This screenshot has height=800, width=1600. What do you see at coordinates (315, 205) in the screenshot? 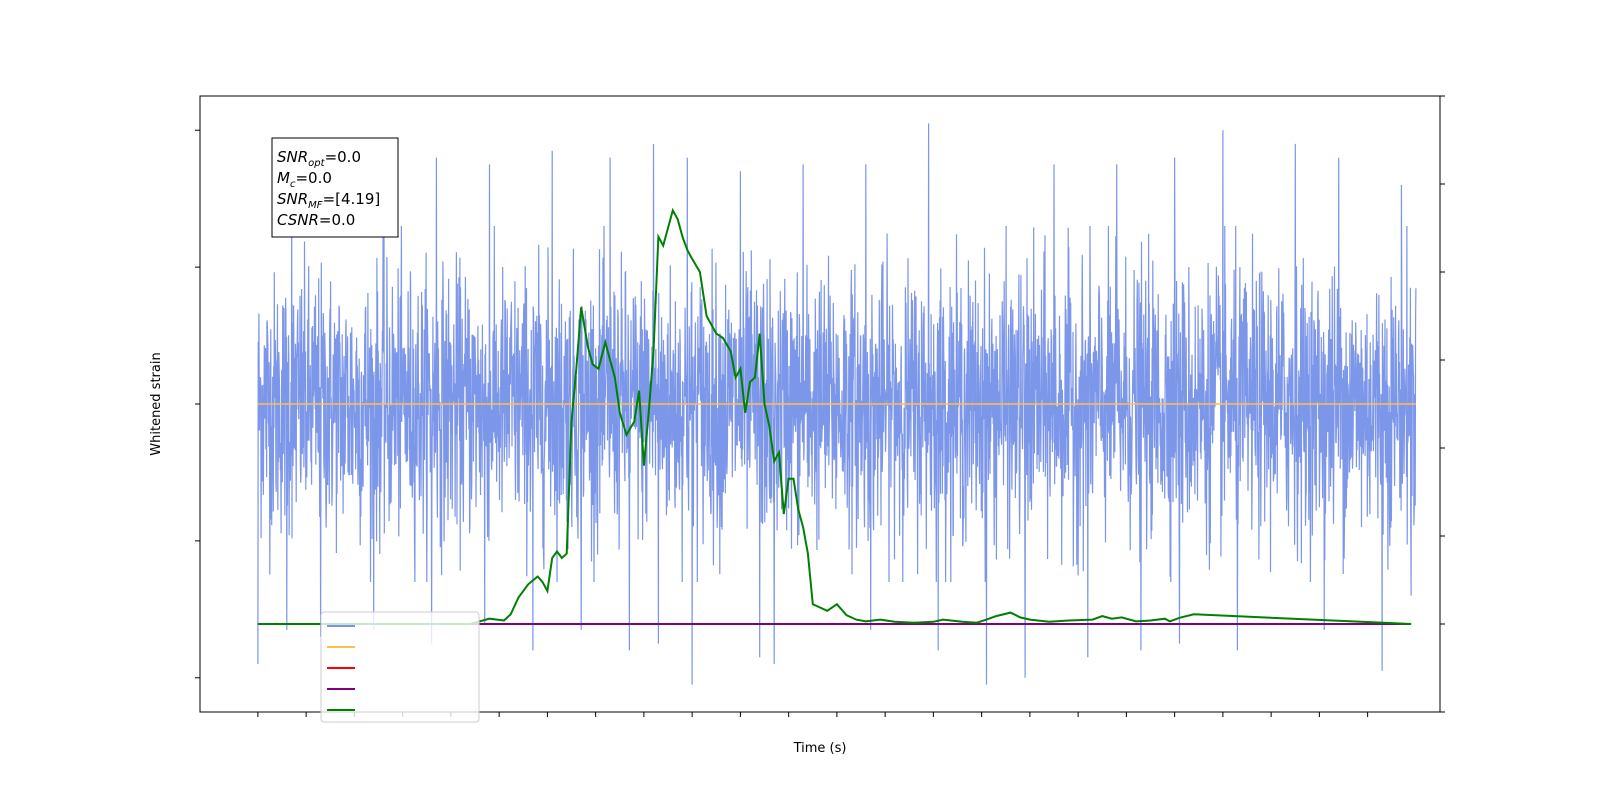
I see `annotation-subscript: MF` at bounding box center [315, 205].